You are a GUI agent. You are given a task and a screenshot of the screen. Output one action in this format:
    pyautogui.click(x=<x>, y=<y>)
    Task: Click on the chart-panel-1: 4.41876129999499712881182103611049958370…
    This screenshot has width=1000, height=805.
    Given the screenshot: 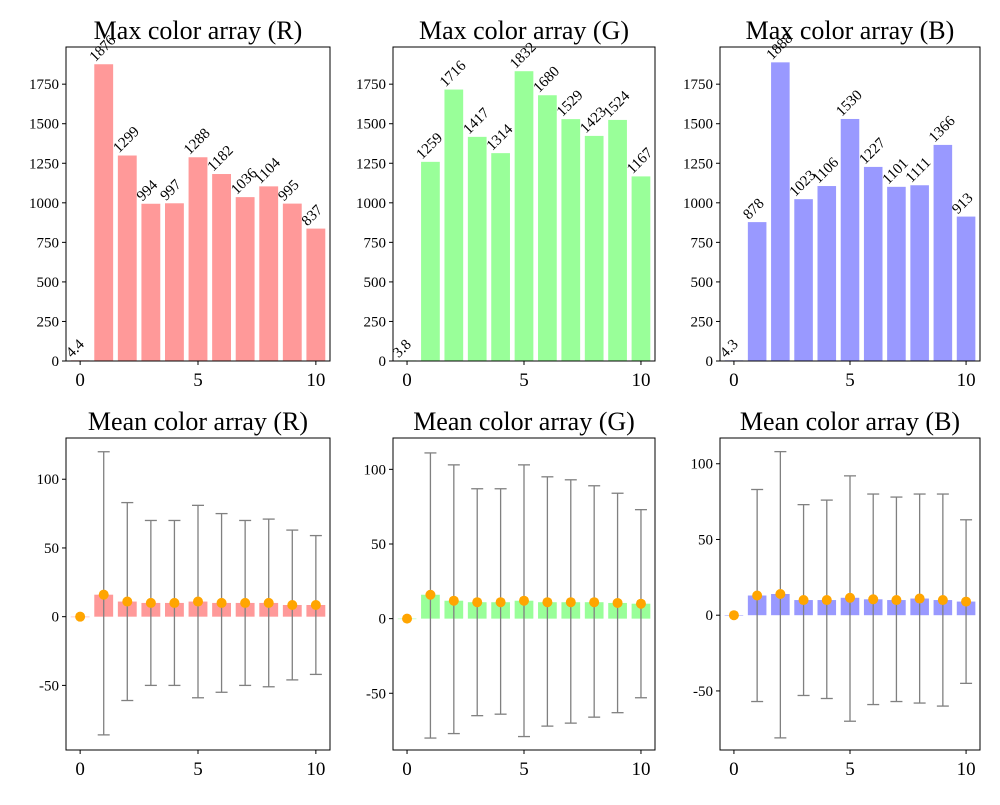 What is the action you would take?
    pyautogui.click(x=180, y=203)
    